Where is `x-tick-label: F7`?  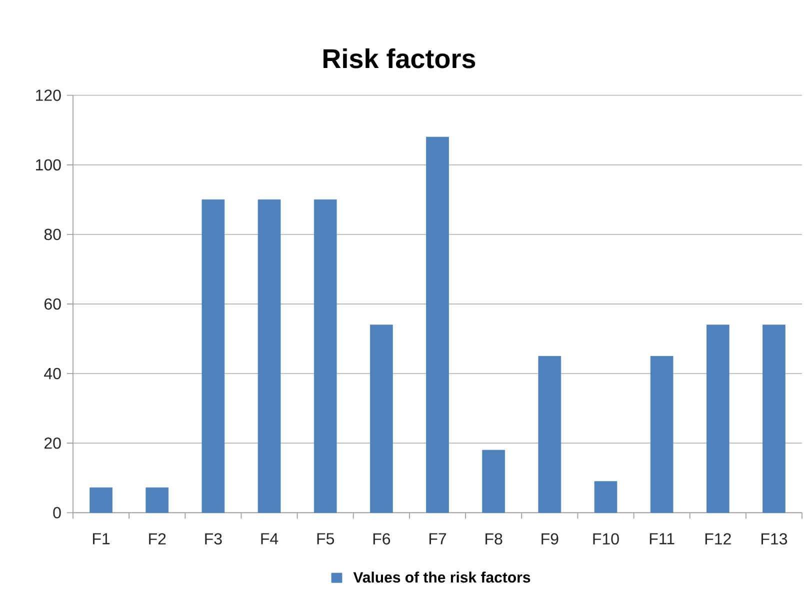
x-tick-label: F7 is located at coordinates (437, 538).